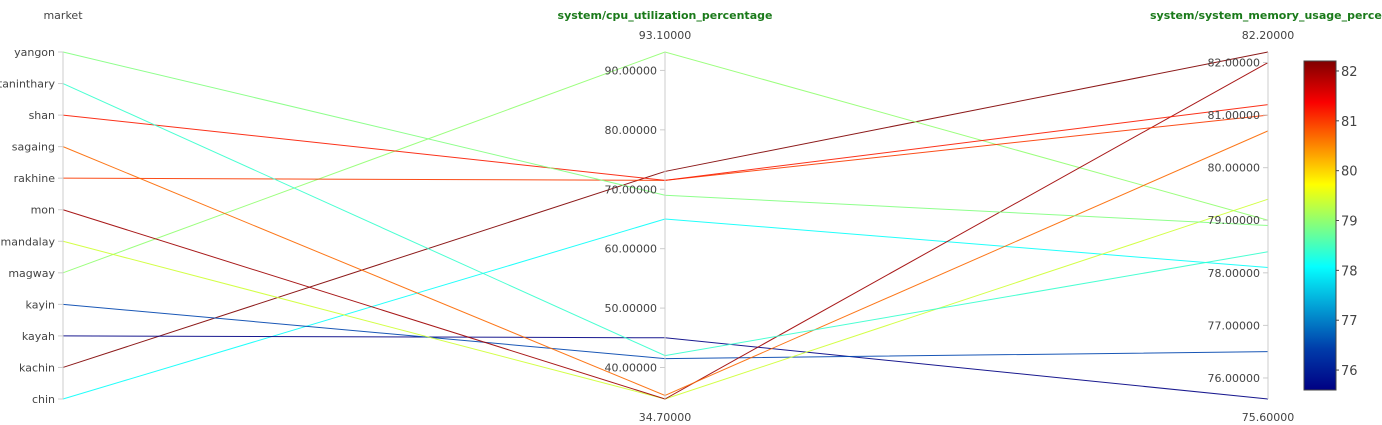  What do you see at coordinates (1349, 271) in the screenshot?
I see `colorbar-tick-label-78: 78` at bounding box center [1349, 271].